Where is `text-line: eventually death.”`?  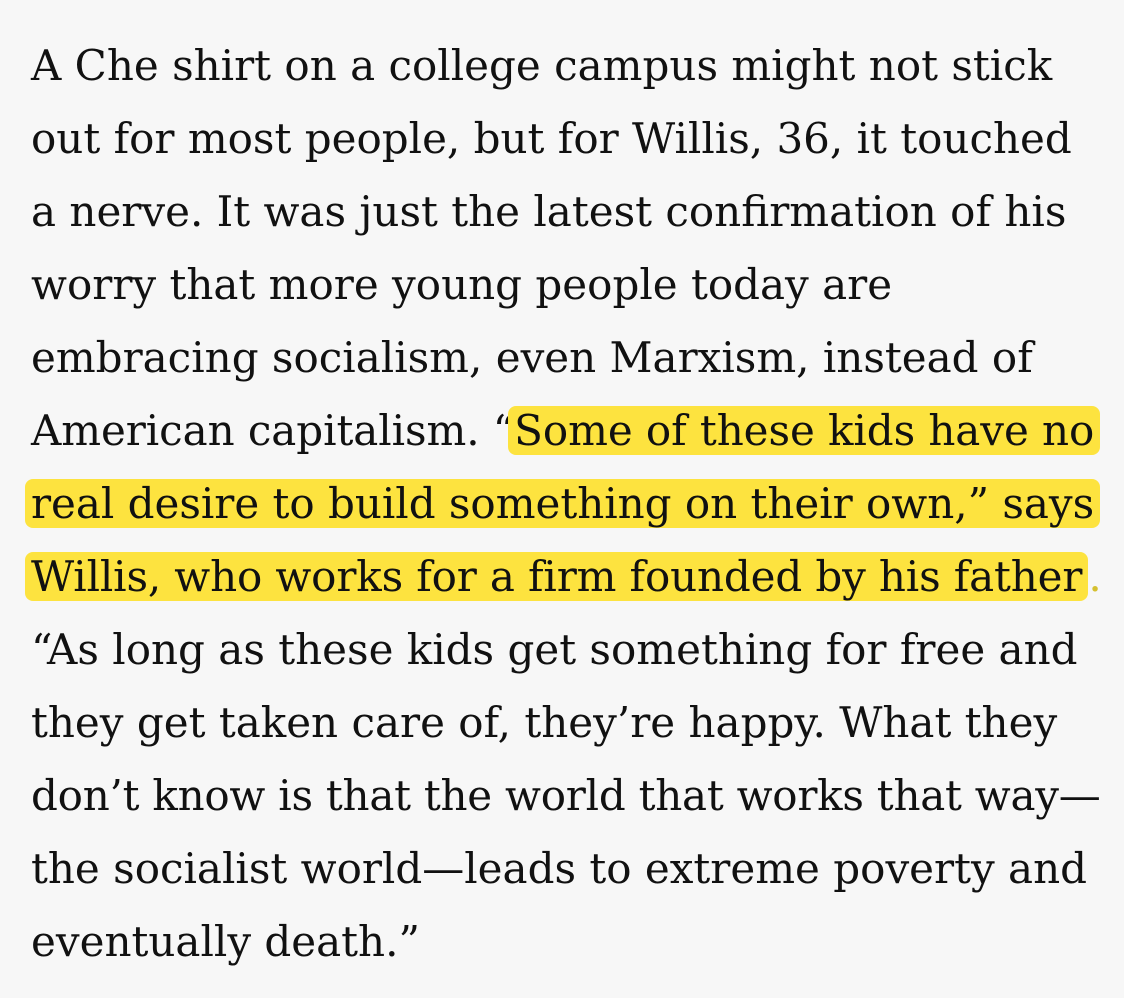
text-line: eventually death.” is located at coordinates (225, 941).